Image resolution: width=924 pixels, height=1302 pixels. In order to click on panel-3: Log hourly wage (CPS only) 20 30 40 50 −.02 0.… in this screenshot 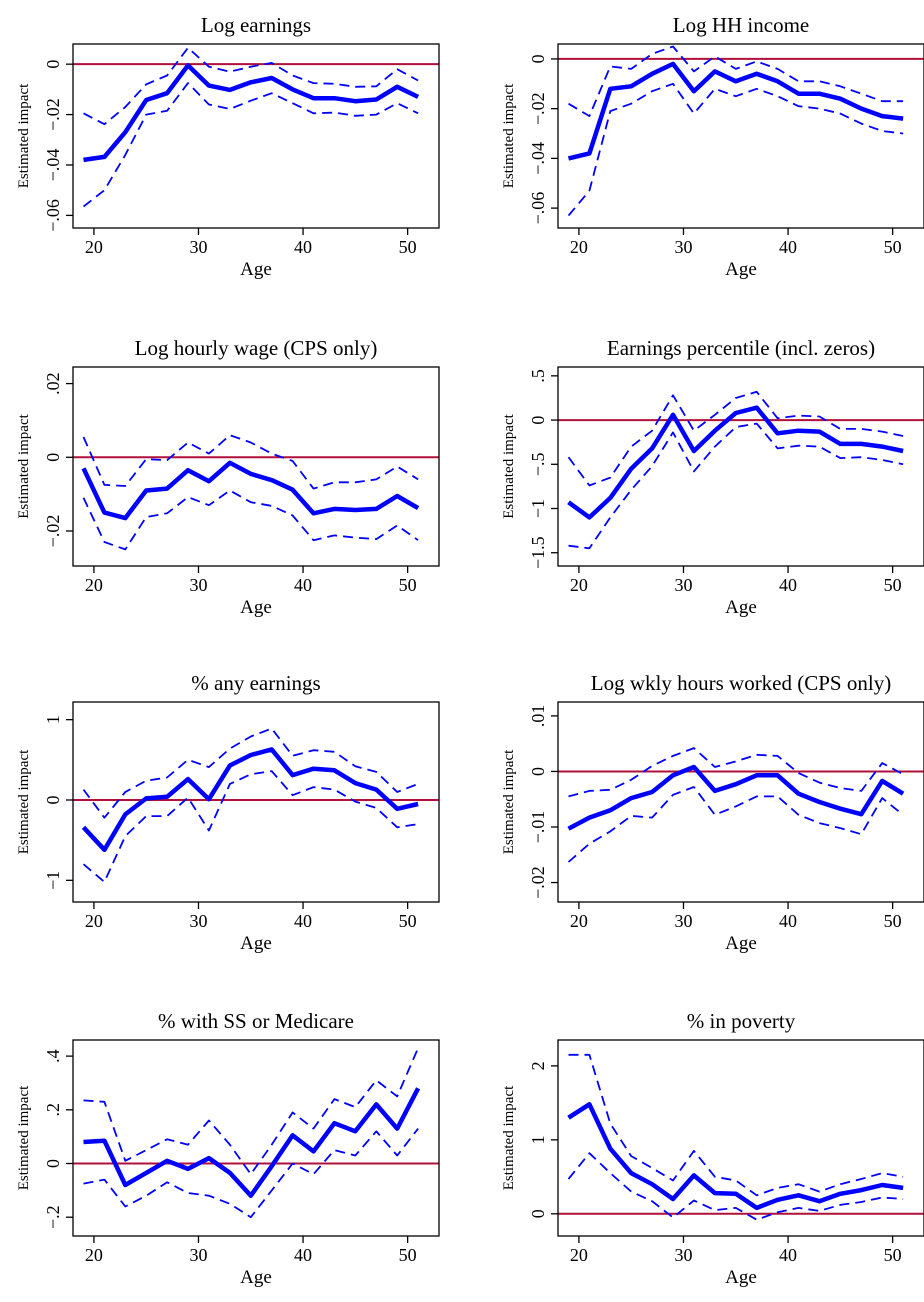, I will do `click(228, 477)`.